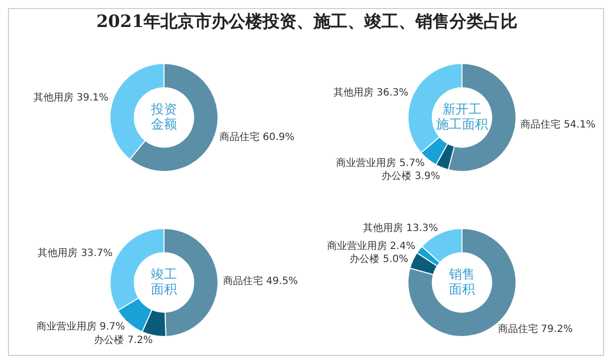 The image size is (612, 364). I want to click on slice-label: 其他用房 36.3%, so click(370, 92).